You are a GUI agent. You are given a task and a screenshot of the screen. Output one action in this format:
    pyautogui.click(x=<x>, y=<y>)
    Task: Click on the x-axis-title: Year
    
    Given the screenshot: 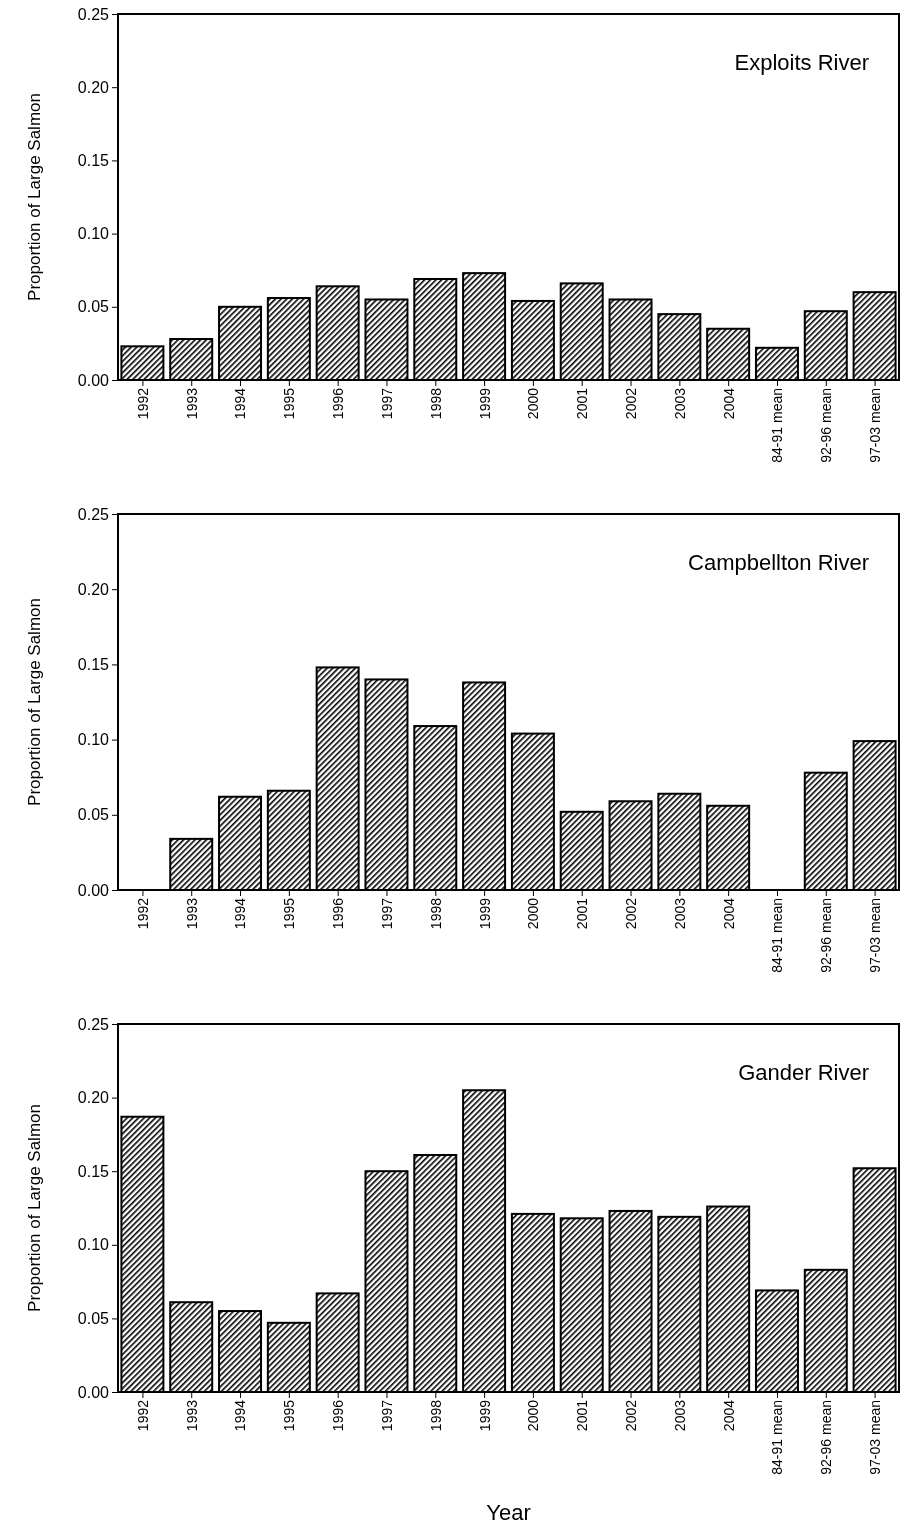 What is the action you would take?
    pyautogui.click(x=508, y=1512)
    